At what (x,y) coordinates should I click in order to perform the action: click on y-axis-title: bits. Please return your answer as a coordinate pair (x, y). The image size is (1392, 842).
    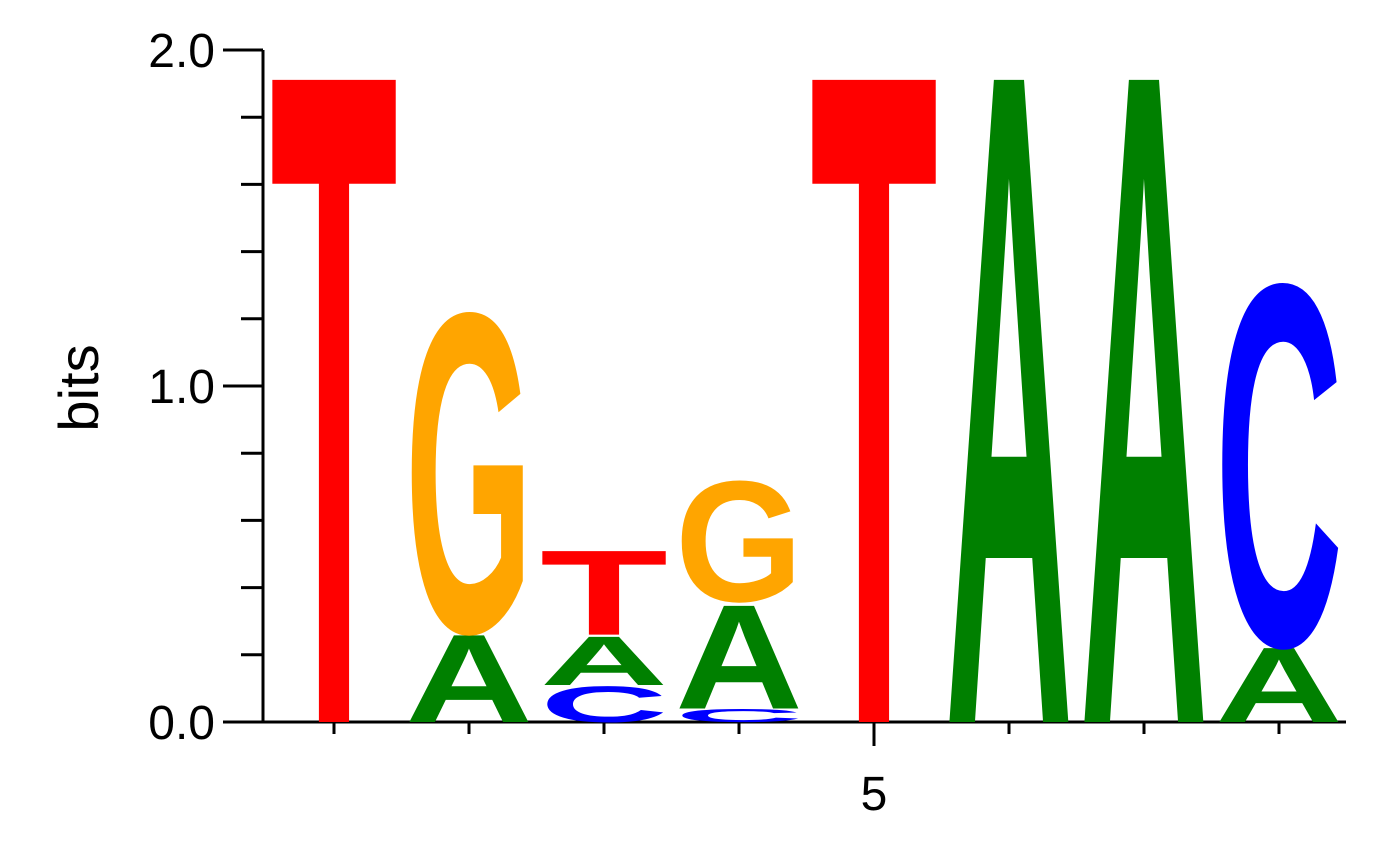
    Looking at the image, I should click on (78, 387).